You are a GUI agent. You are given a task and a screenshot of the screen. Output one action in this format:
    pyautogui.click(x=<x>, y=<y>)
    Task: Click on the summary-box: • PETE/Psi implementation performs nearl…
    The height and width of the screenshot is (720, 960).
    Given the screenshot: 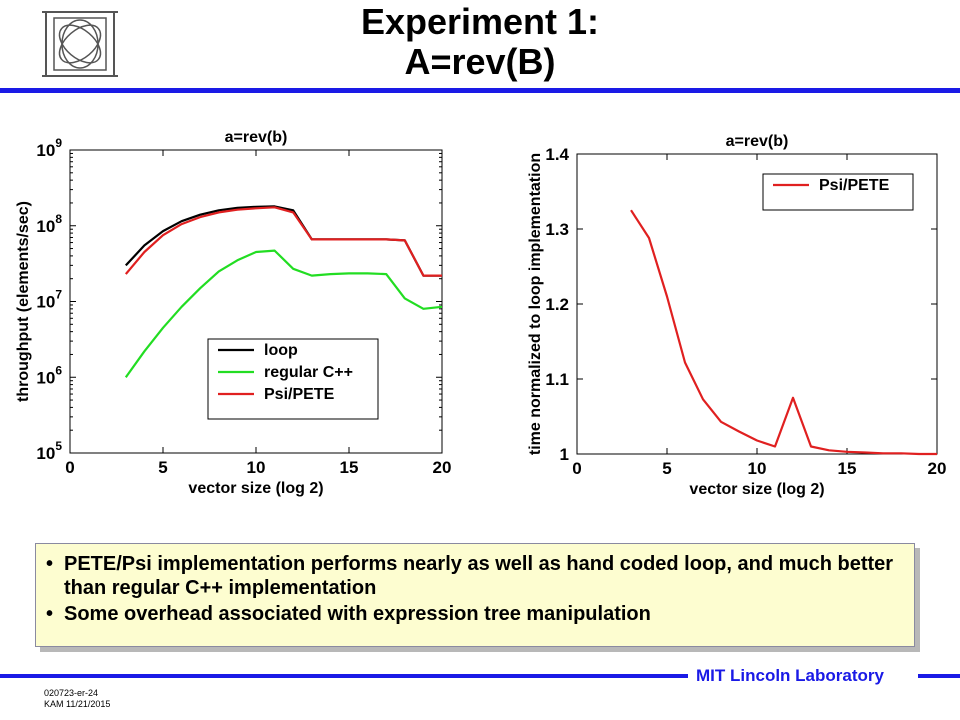 What is the action you would take?
    pyautogui.click(x=475, y=595)
    